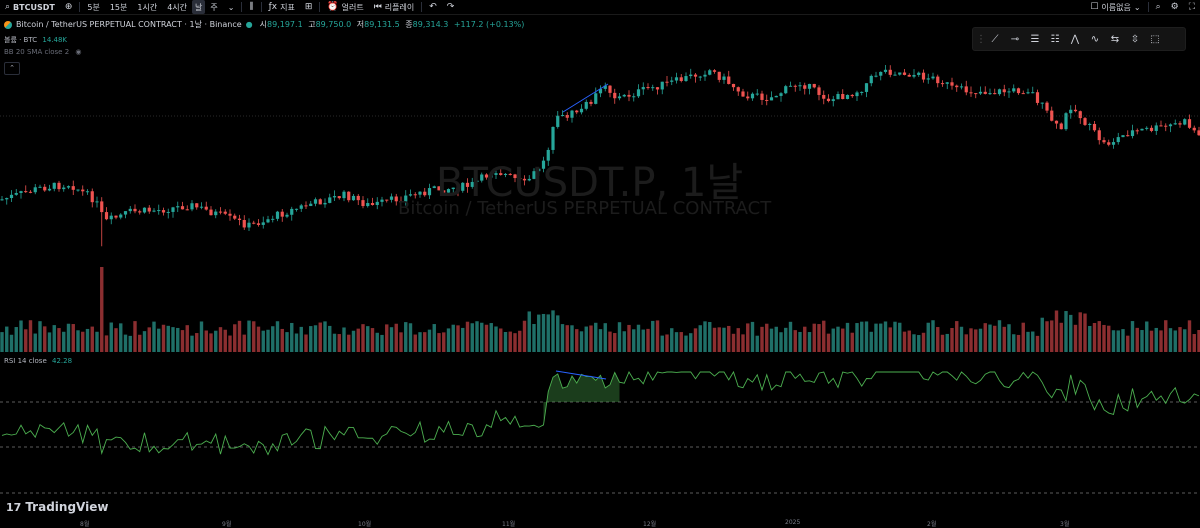 The height and width of the screenshot is (528, 1200). Describe the element at coordinates (433, 7) in the screenshot. I see `undo-button: ↶` at that location.